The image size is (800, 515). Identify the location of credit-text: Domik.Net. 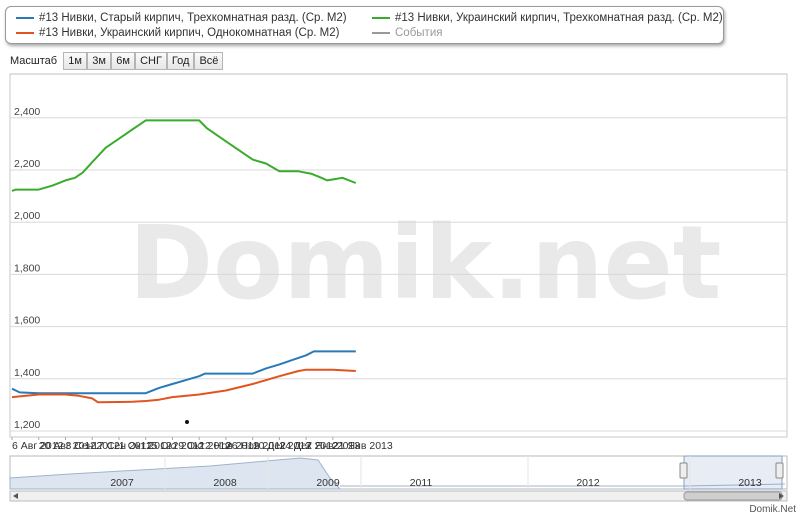
(772, 509).